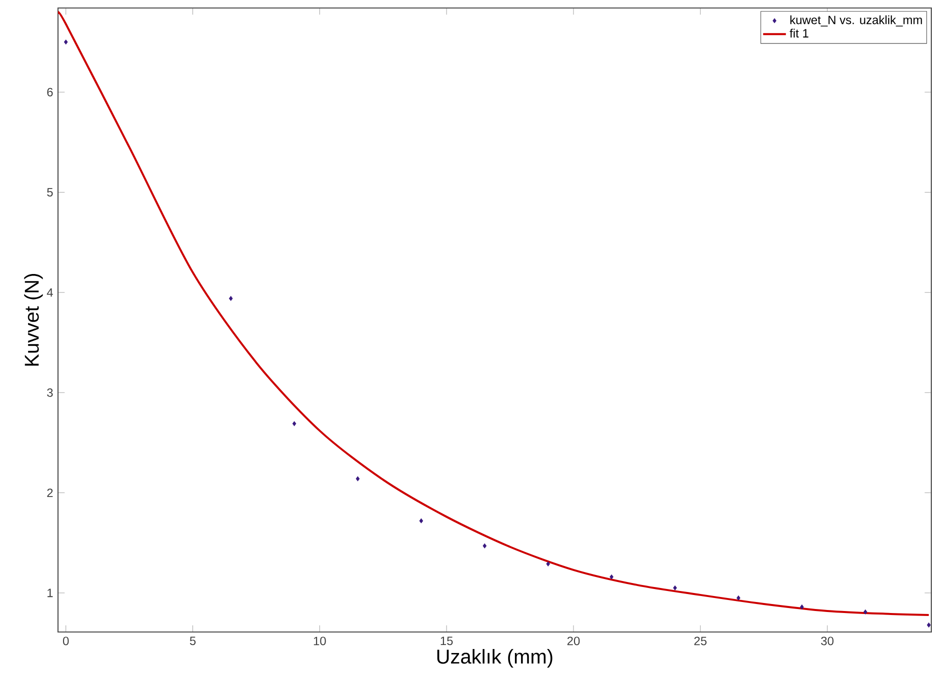 The height and width of the screenshot is (693, 932). What do you see at coordinates (320, 641) in the screenshot?
I see `x-tick-label: 10` at bounding box center [320, 641].